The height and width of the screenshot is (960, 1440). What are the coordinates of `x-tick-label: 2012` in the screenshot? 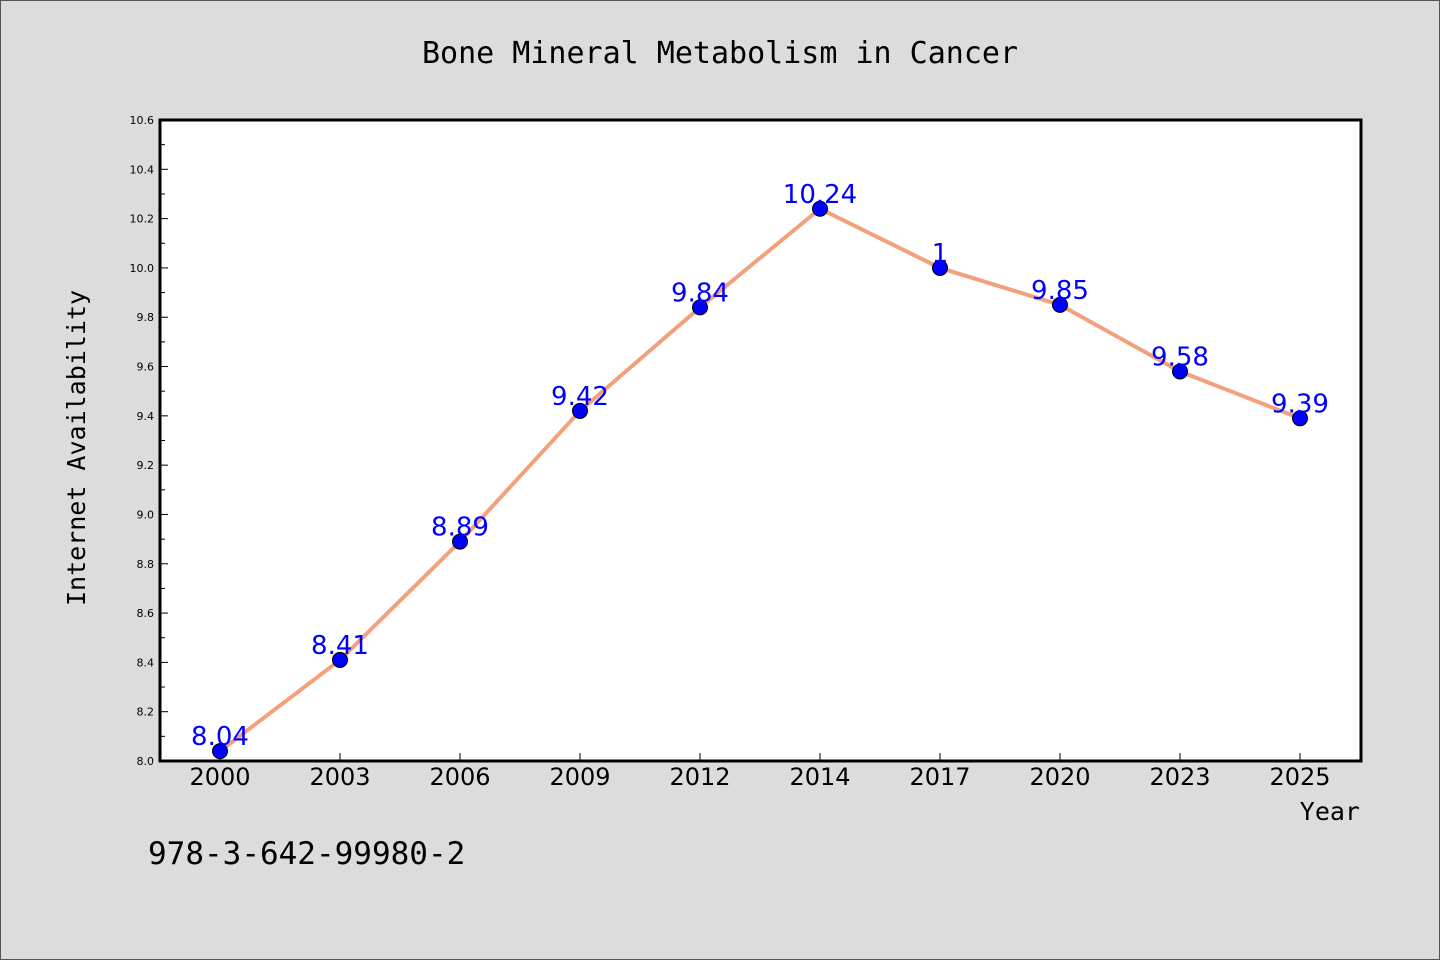 It's located at (699, 777).